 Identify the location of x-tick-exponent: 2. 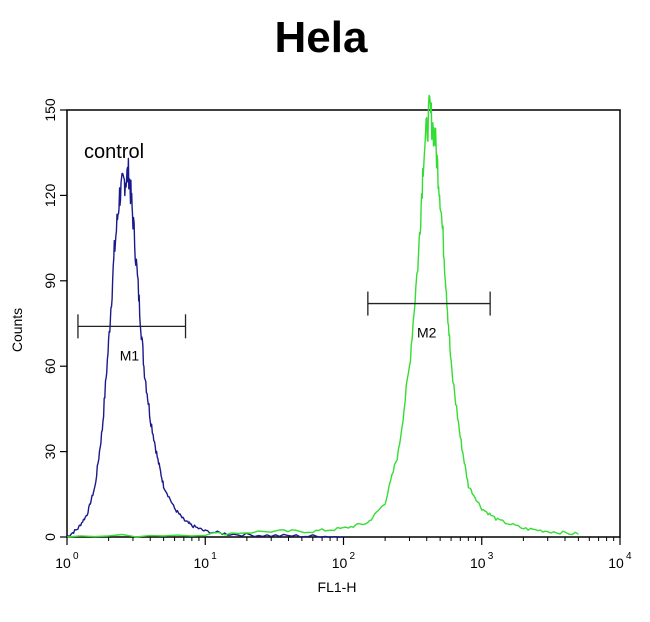
(353, 556).